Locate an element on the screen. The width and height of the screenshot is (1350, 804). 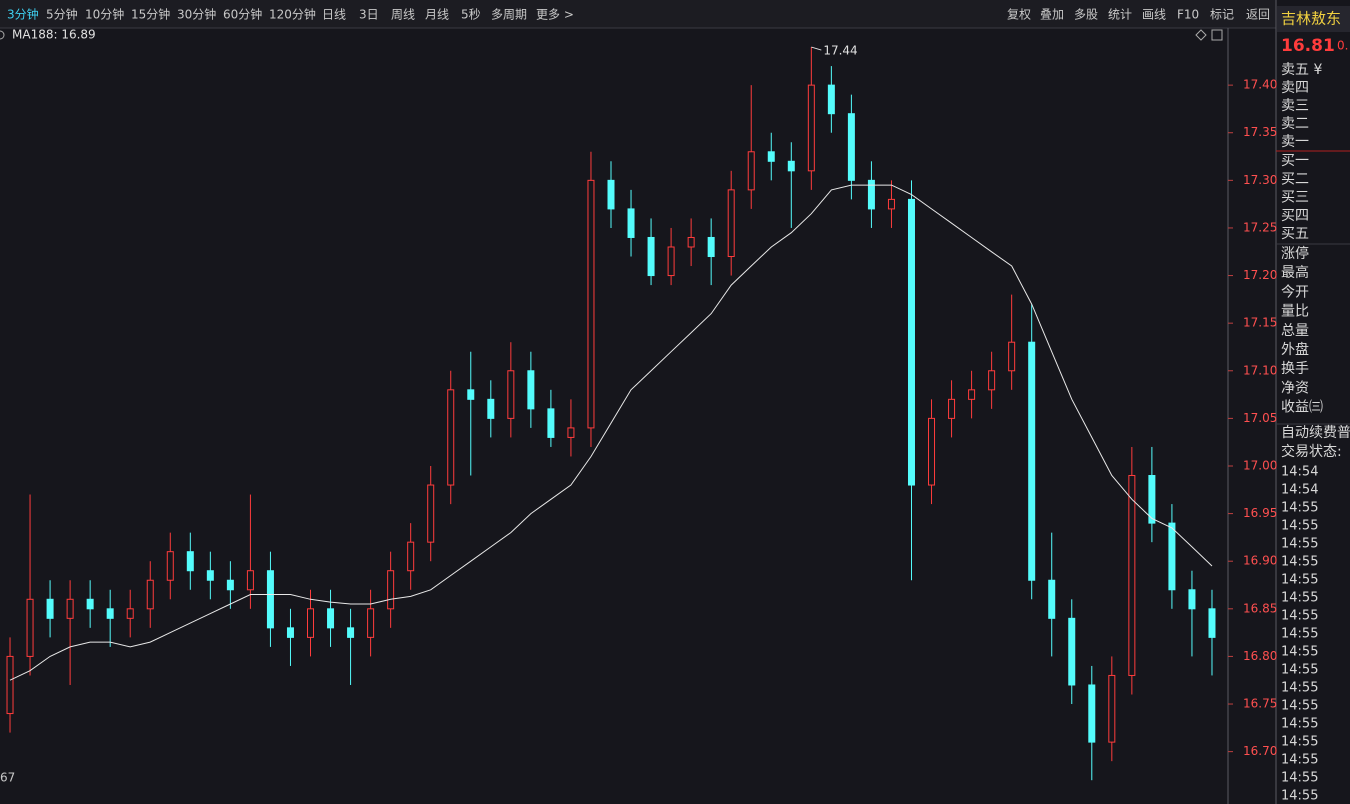
period-tab: 30分钟 is located at coordinates (196, 14).